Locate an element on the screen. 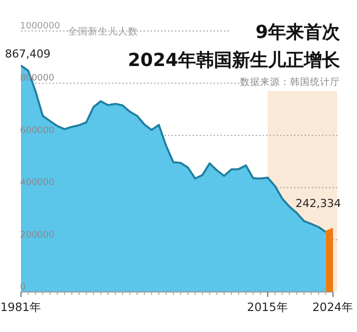 This screenshot has height=332, width=357. annotation: 242,334 is located at coordinates (318, 203).